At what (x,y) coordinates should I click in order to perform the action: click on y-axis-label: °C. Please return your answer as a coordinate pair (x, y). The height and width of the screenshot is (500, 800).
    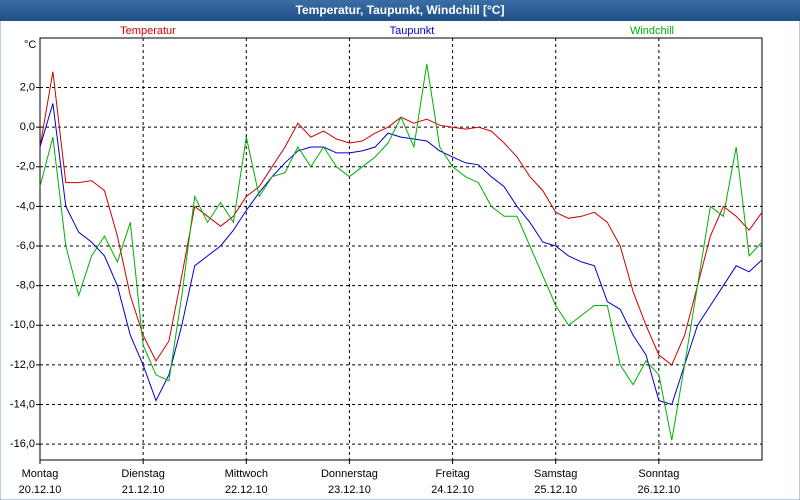
    Looking at the image, I should click on (30, 45).